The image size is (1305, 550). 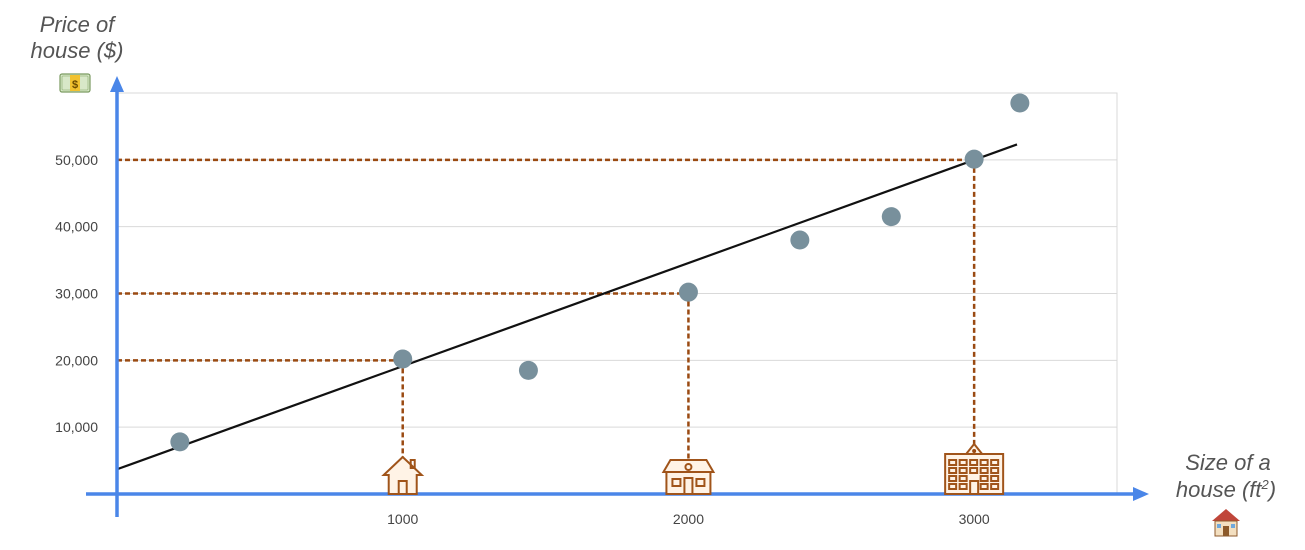 What do you see at coordinates (1226, 523) in the screenshot?
I see `house-icon` at bounding box center [1226, 523].